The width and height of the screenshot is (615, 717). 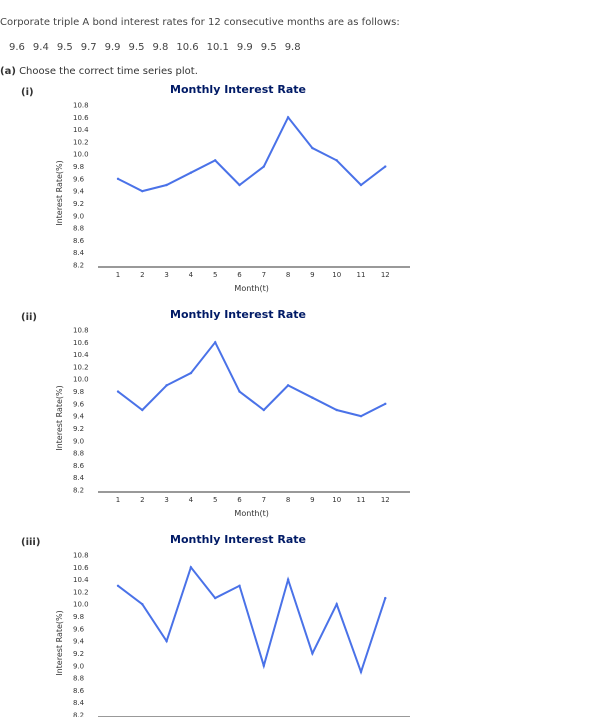 I want to click on x-tick-label: 7, so click(x=264, y=275).